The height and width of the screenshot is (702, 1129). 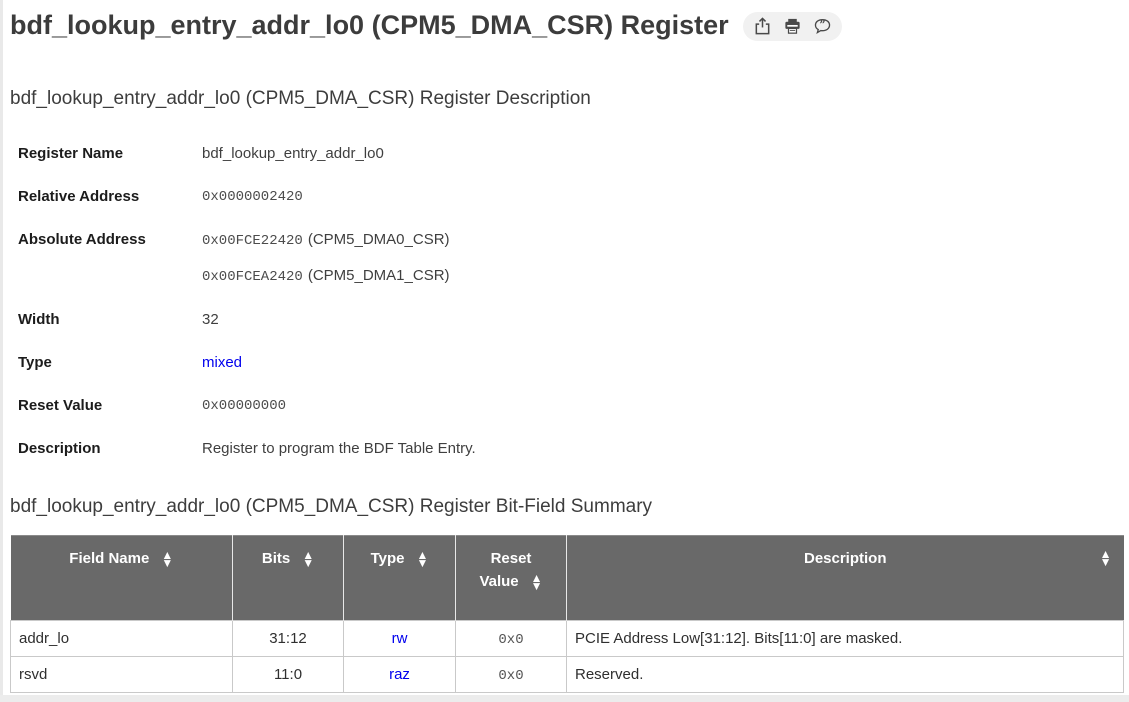 What do you see at coordinates (59, 448) in the screenshot?
I see `description-label: Description` at bounding box center [59, 448].